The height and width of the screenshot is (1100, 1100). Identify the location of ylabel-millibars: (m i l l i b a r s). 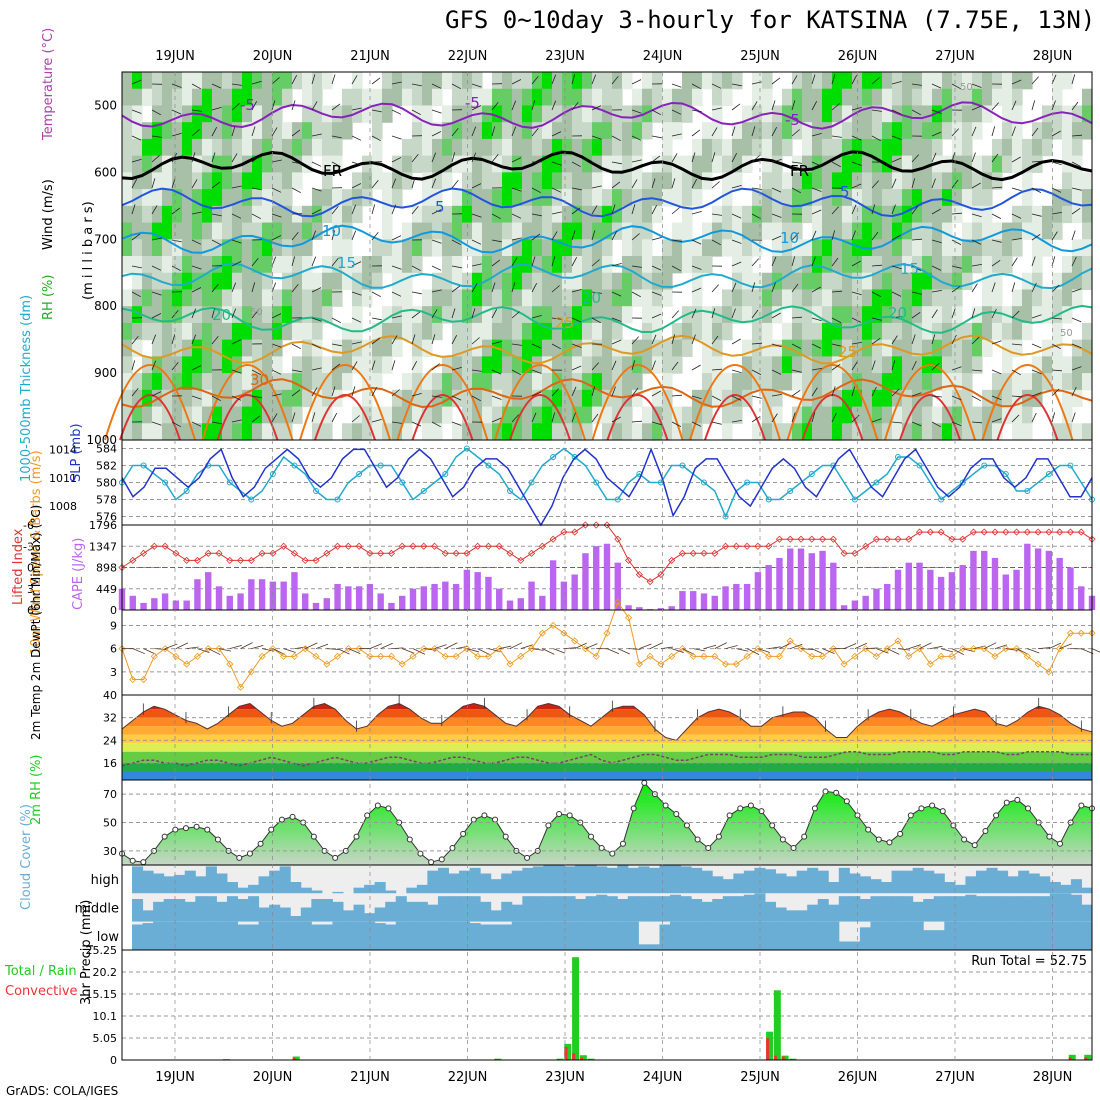
(88, 250).